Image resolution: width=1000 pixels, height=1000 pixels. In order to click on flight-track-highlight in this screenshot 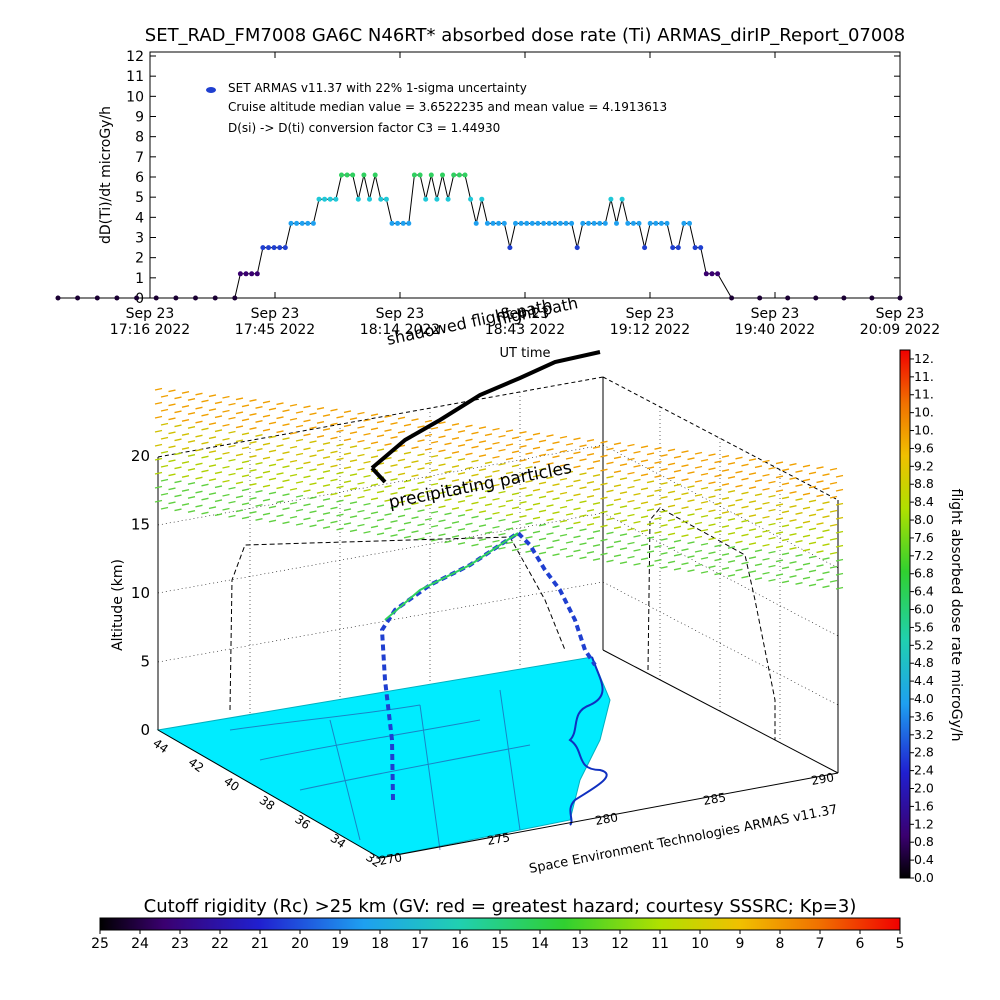, I will do `click(451, 576)`.